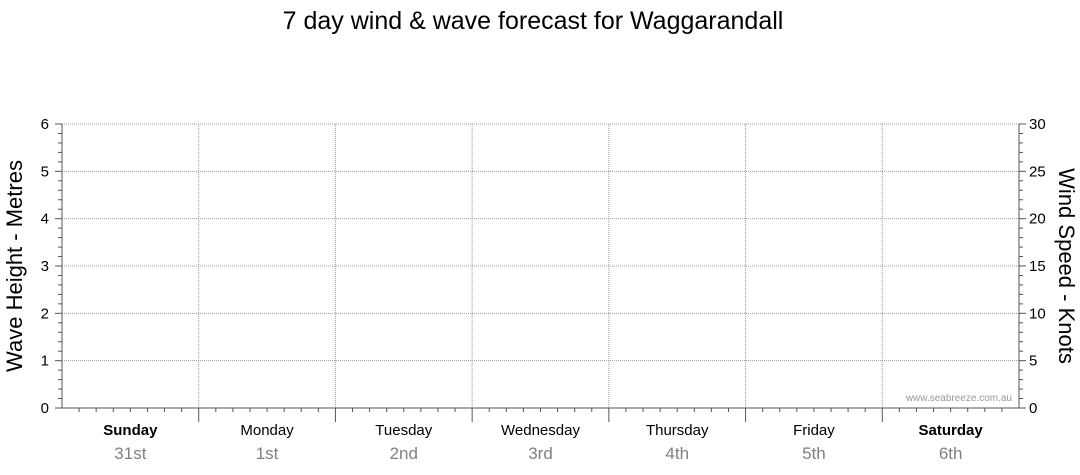 Image resolution: width=1080 pixels, height=475 pixels. I want to click on day-name-label: Thursday, so click(677, 430).